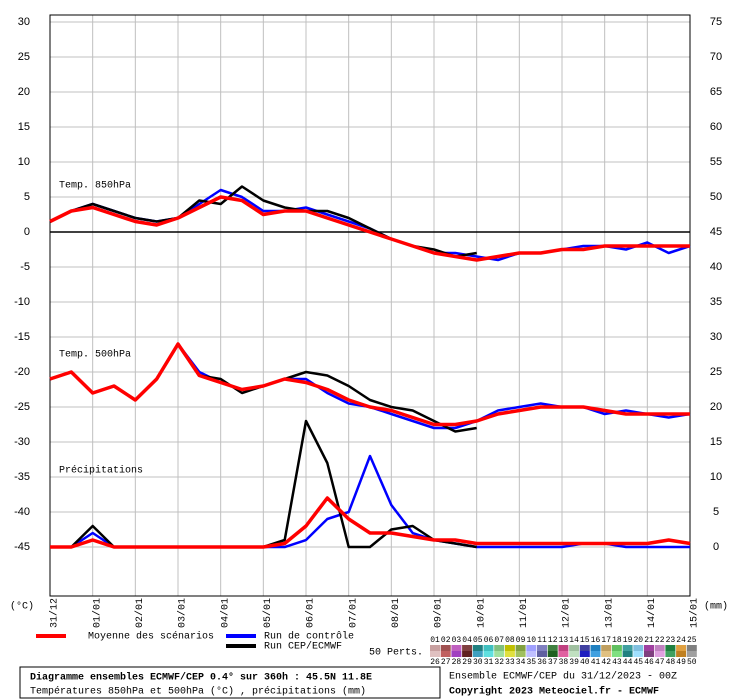  Describe the element at coordinates (681, 640) in the screenshot. I see `perturbation-label: 24` at that location.